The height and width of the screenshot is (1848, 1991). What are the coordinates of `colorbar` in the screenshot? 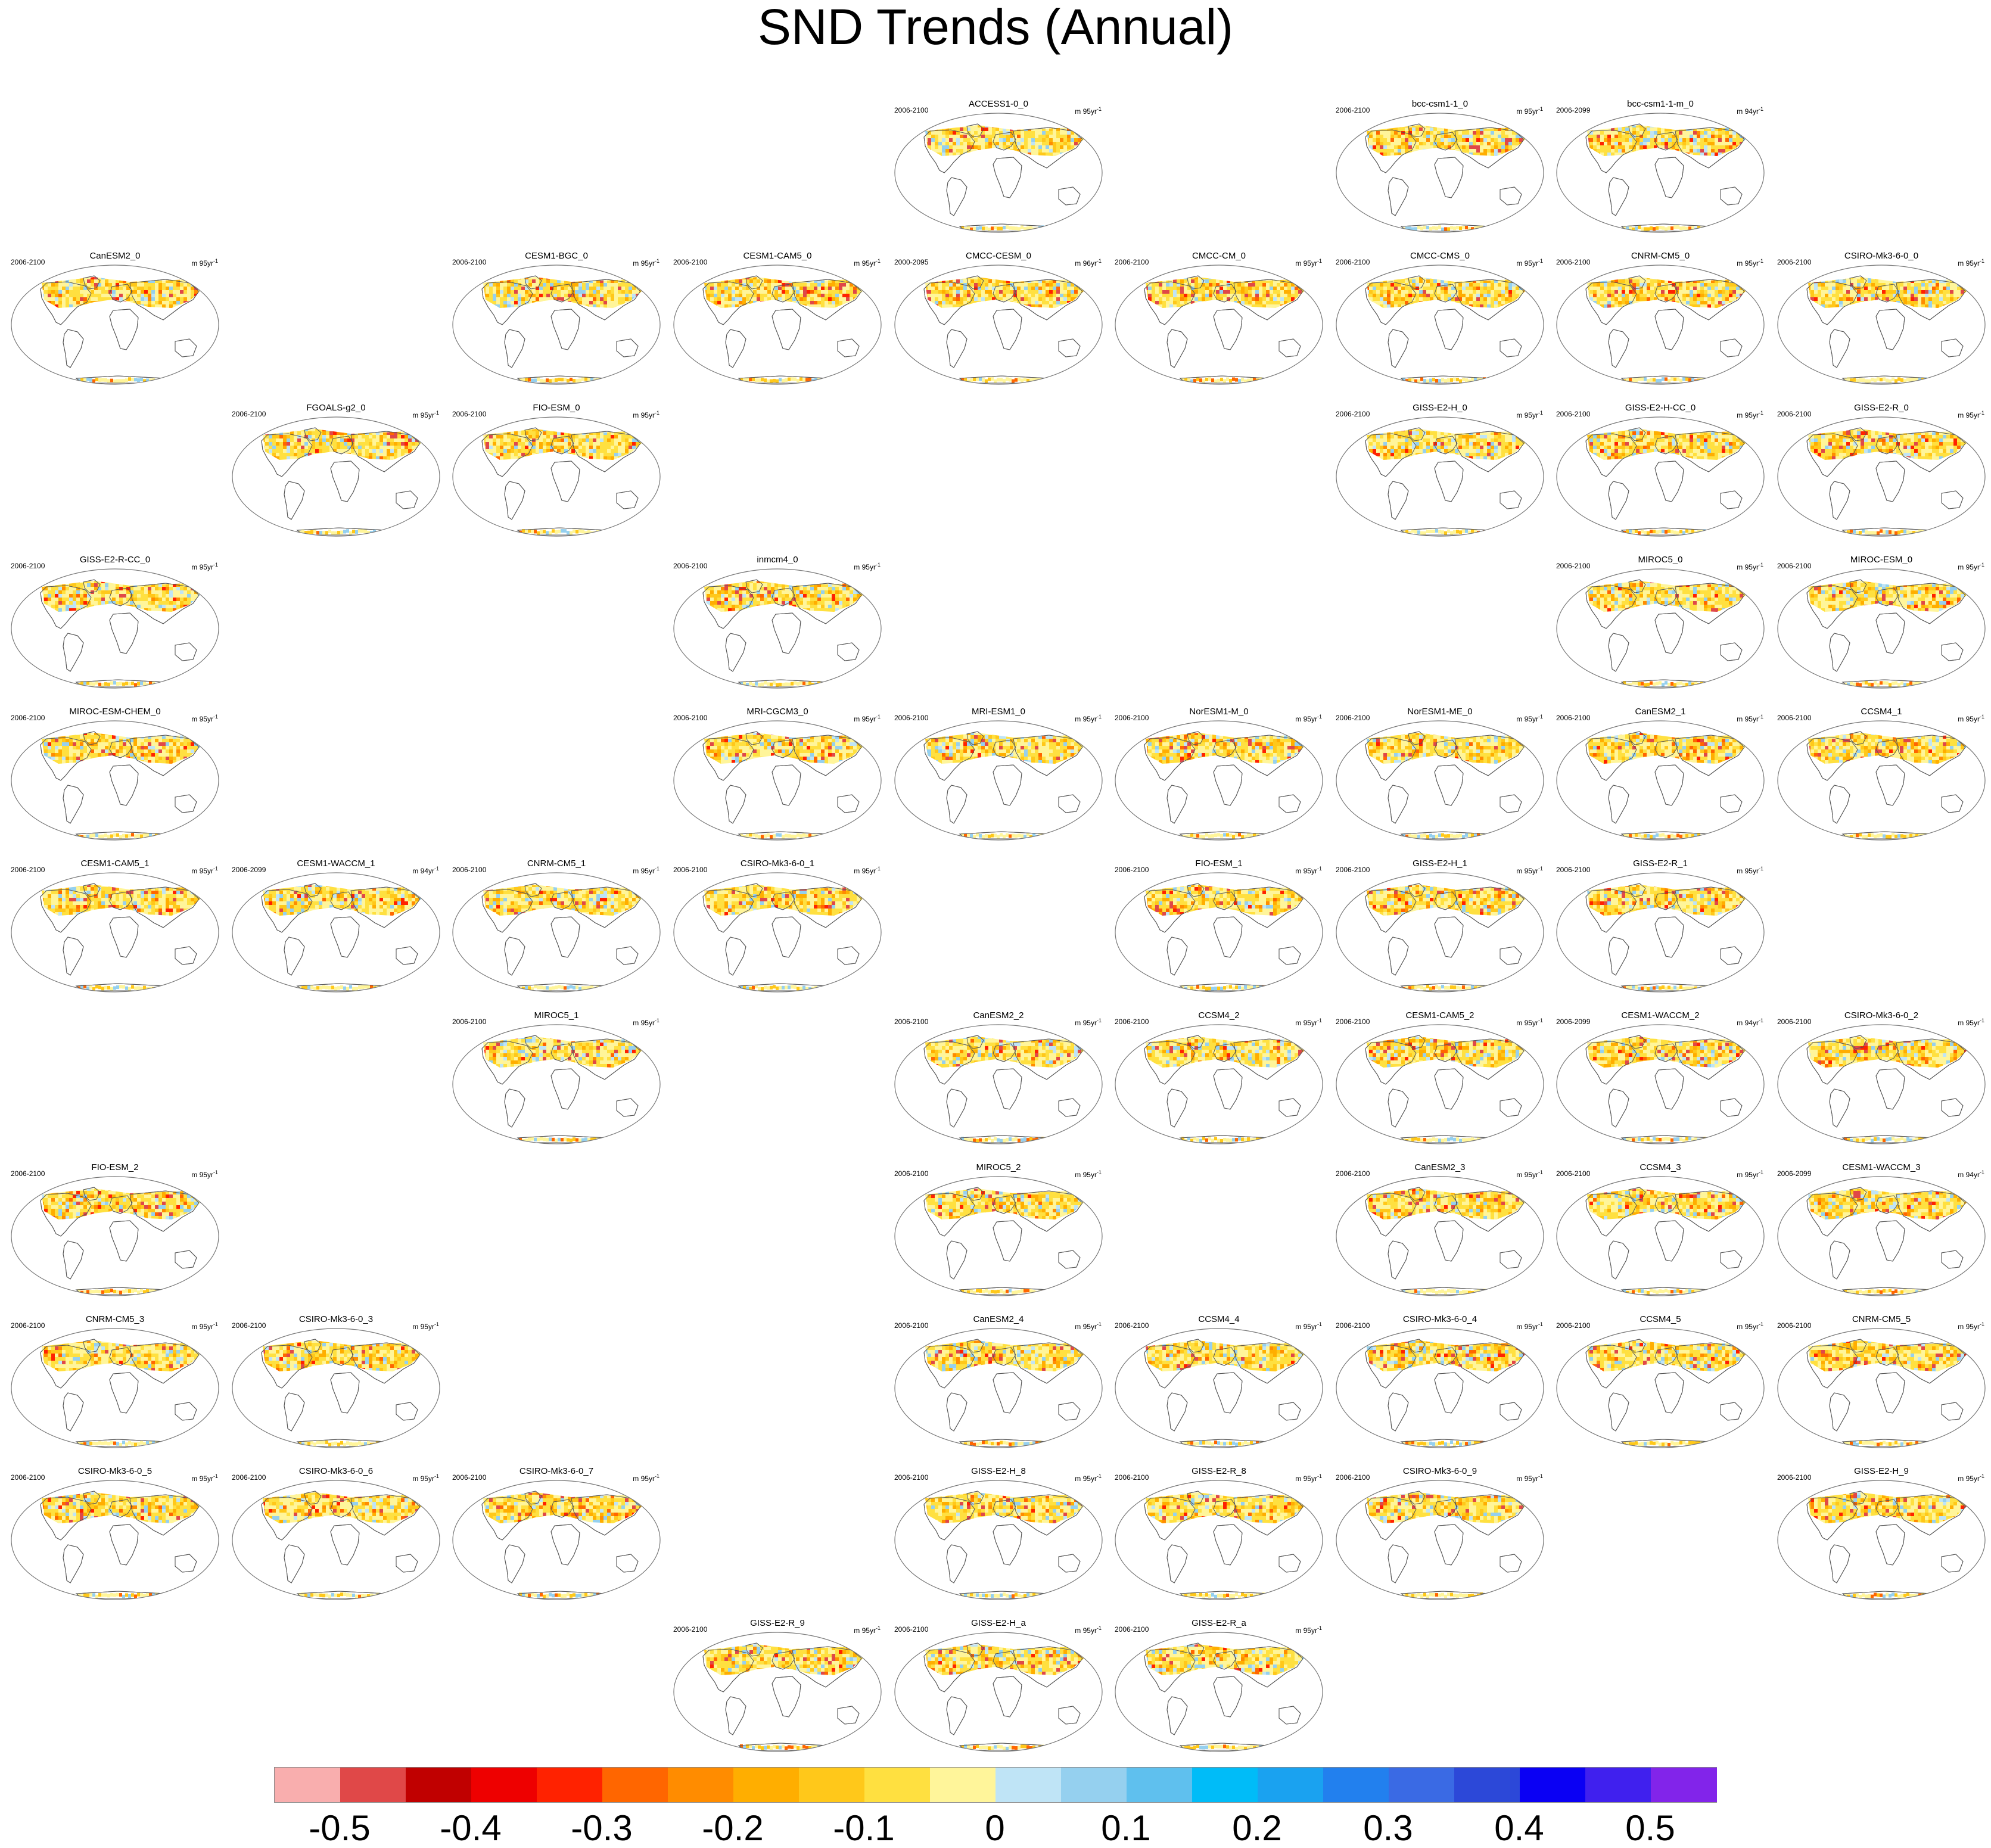 It's located at (995, 1785).